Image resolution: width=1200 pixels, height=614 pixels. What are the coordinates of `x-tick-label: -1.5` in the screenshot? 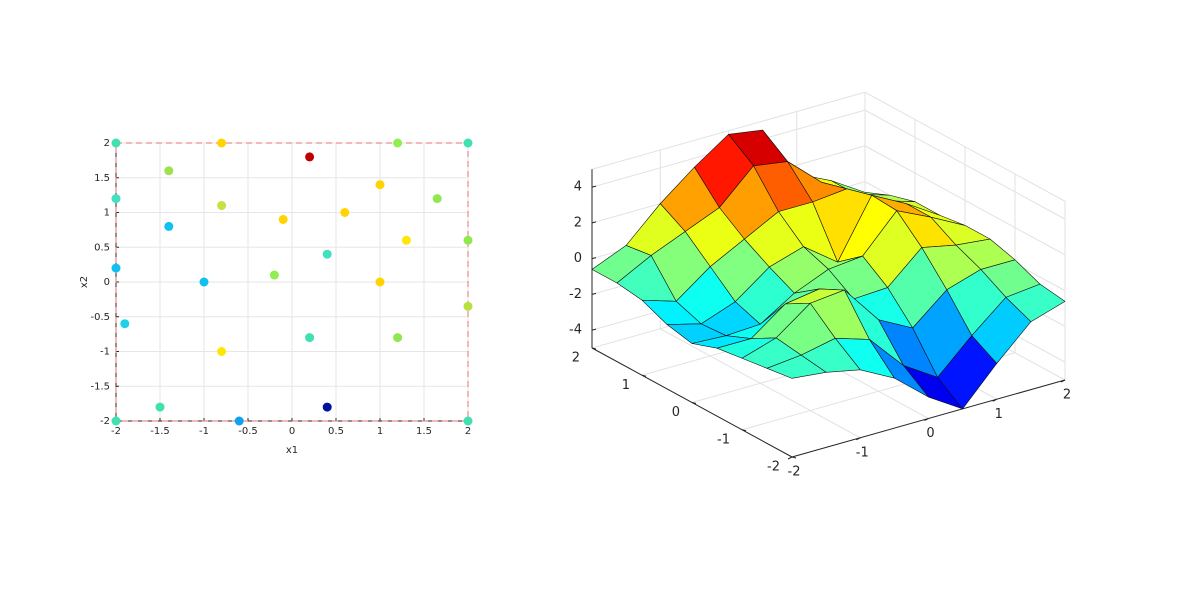 It's located at (160, 431).